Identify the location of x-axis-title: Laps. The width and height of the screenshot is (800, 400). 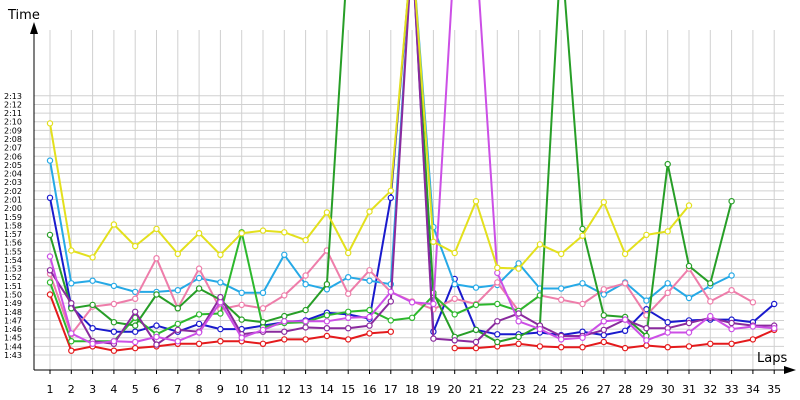
(772, 358).